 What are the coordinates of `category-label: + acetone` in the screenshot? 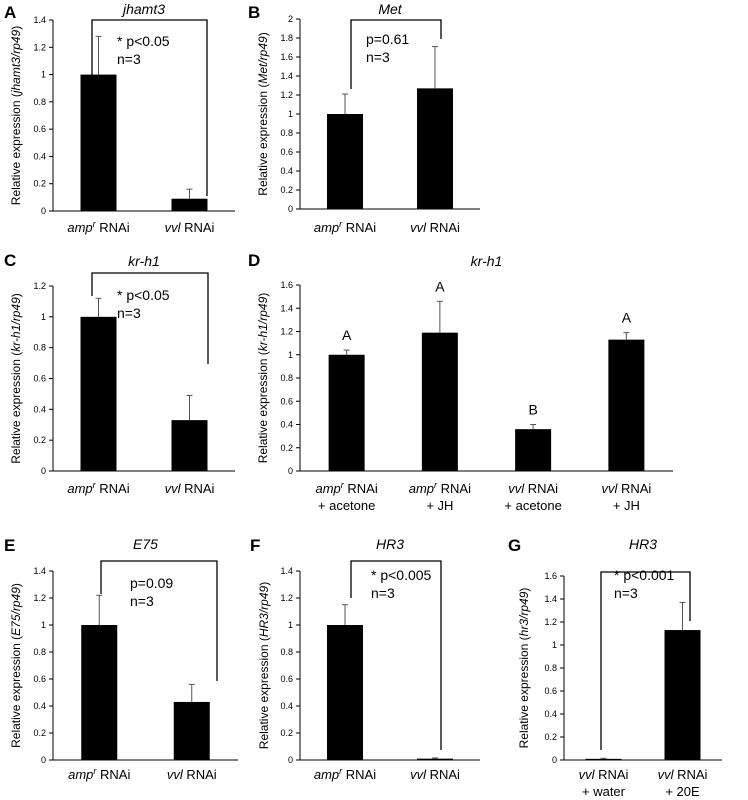 It's located at (346, 505).